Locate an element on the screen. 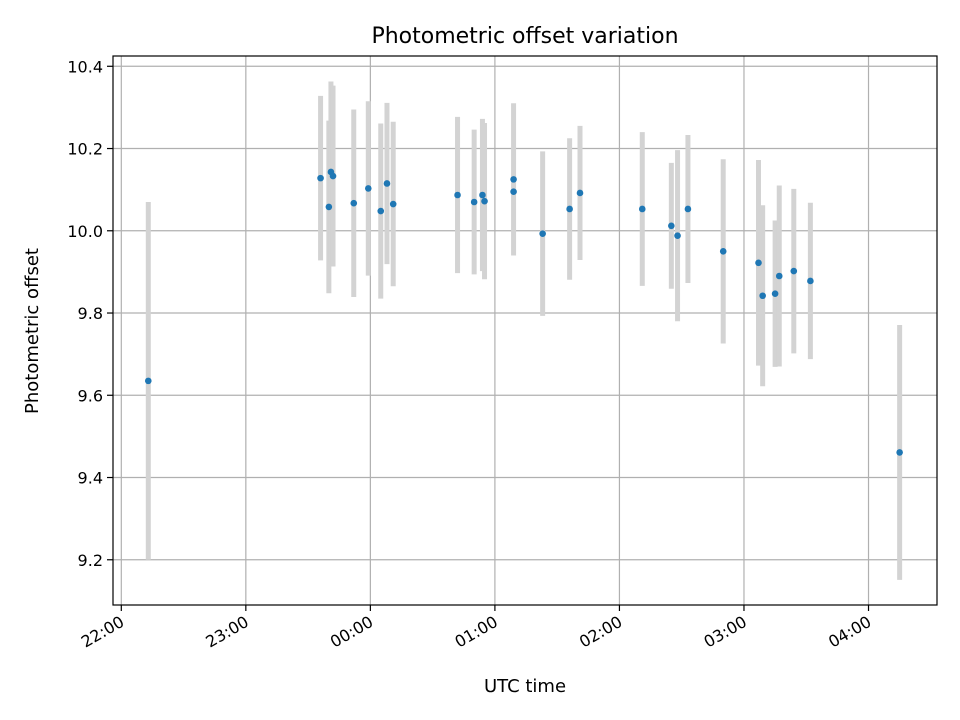  y-tick-label: 10.2 is located at coordinates (85, 149).